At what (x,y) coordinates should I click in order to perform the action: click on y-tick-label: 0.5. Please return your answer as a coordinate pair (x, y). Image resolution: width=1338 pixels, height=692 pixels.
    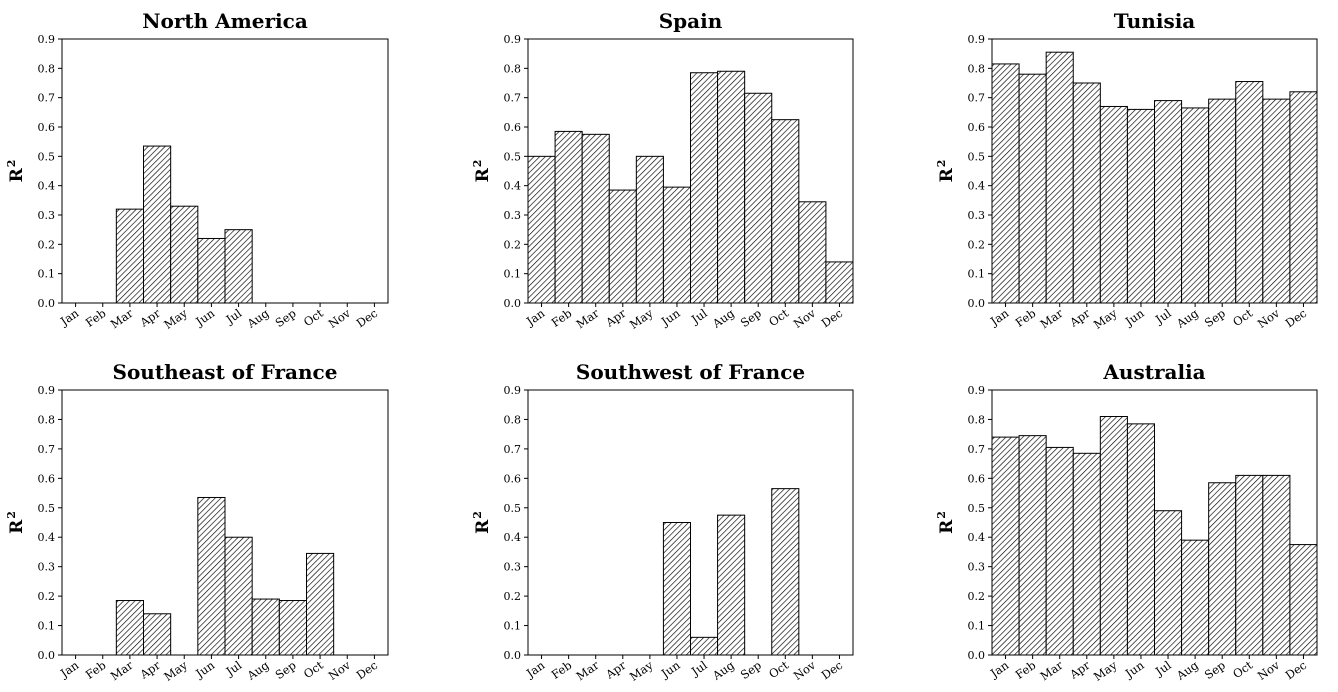
    Looking at the image, I should click on (47, 156).